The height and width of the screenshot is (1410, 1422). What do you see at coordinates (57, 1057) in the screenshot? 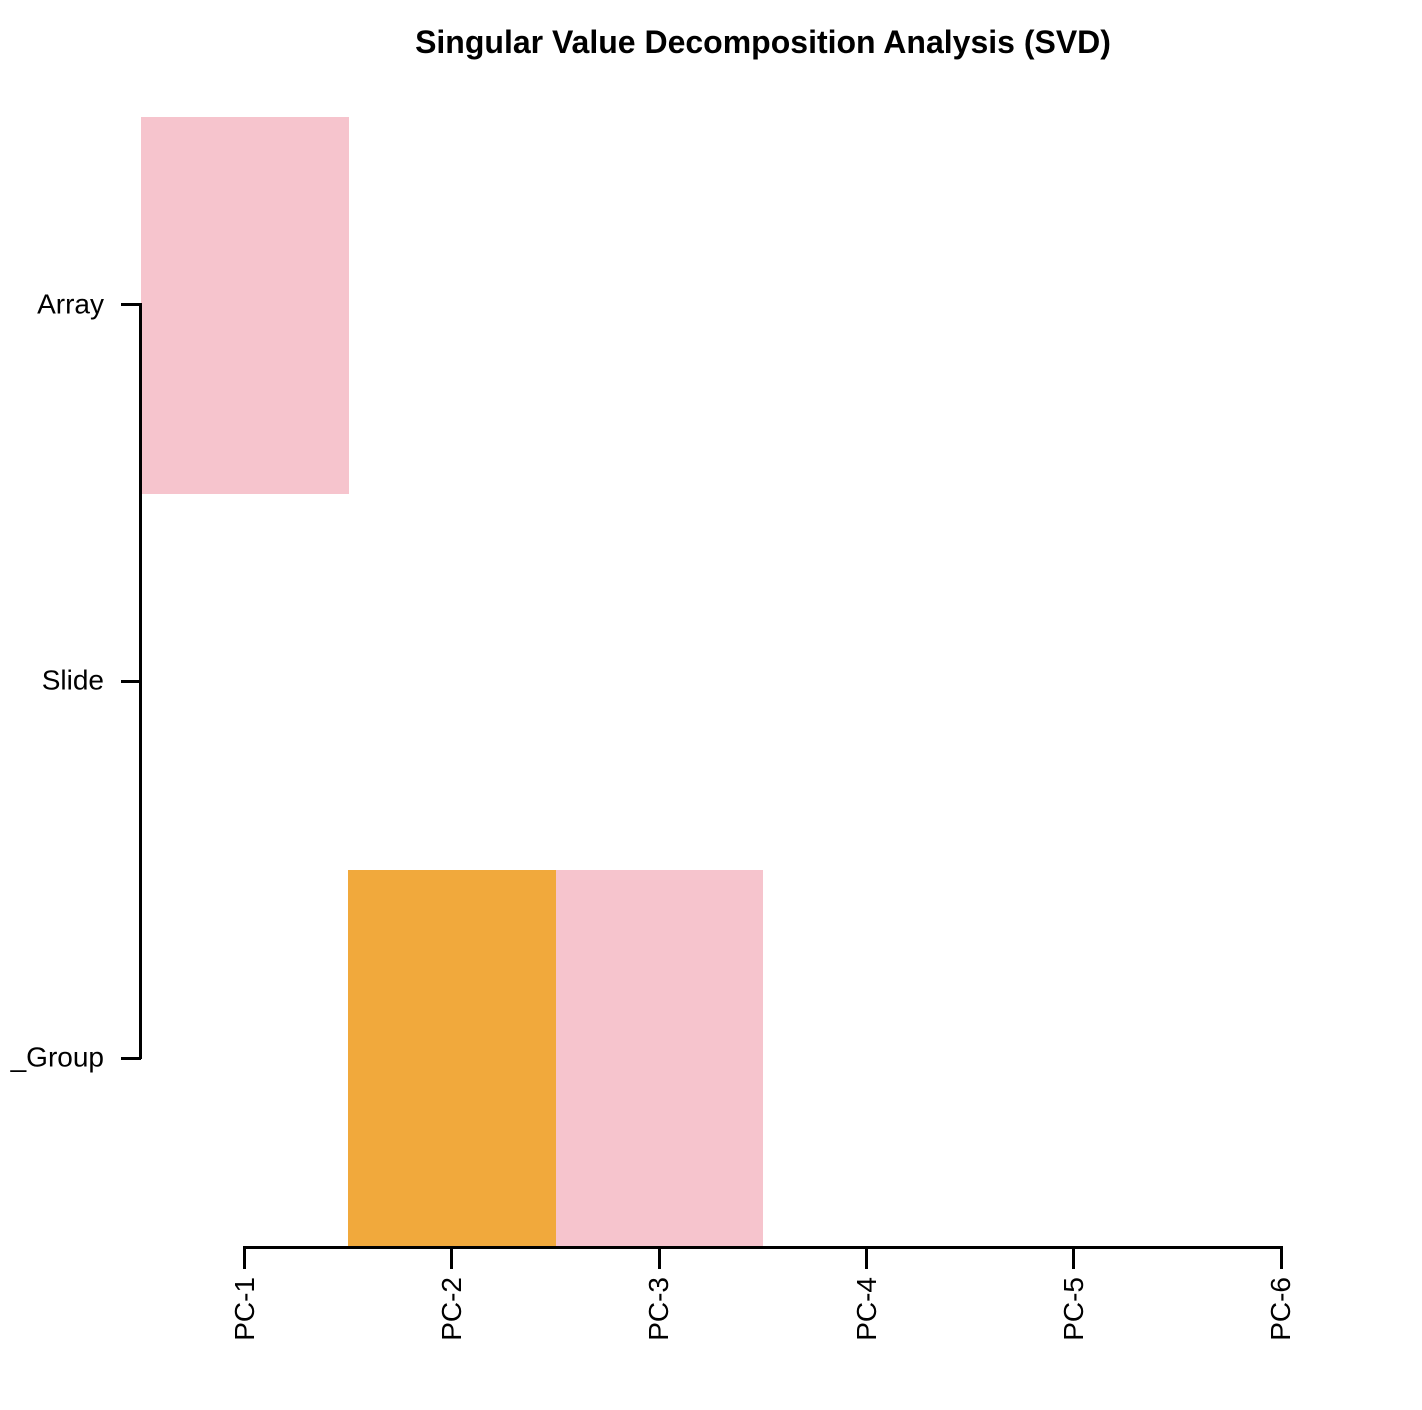
I see `y-axis-label-Group: _Group` at bounding box center [57, 1057].